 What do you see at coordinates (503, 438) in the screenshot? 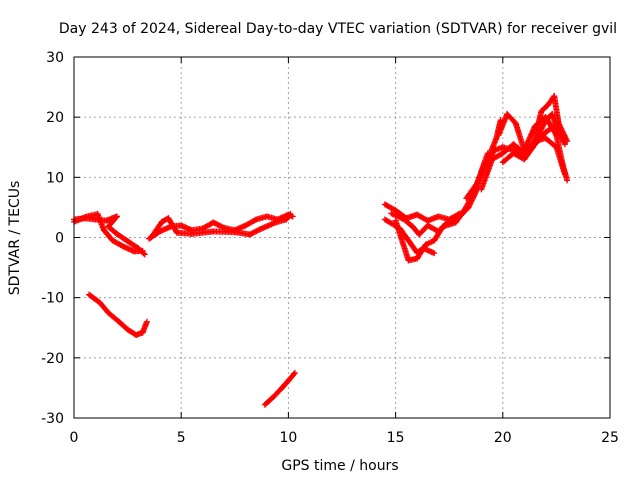
I see `x-tick-label: 20` at bounding box center [503, 438].